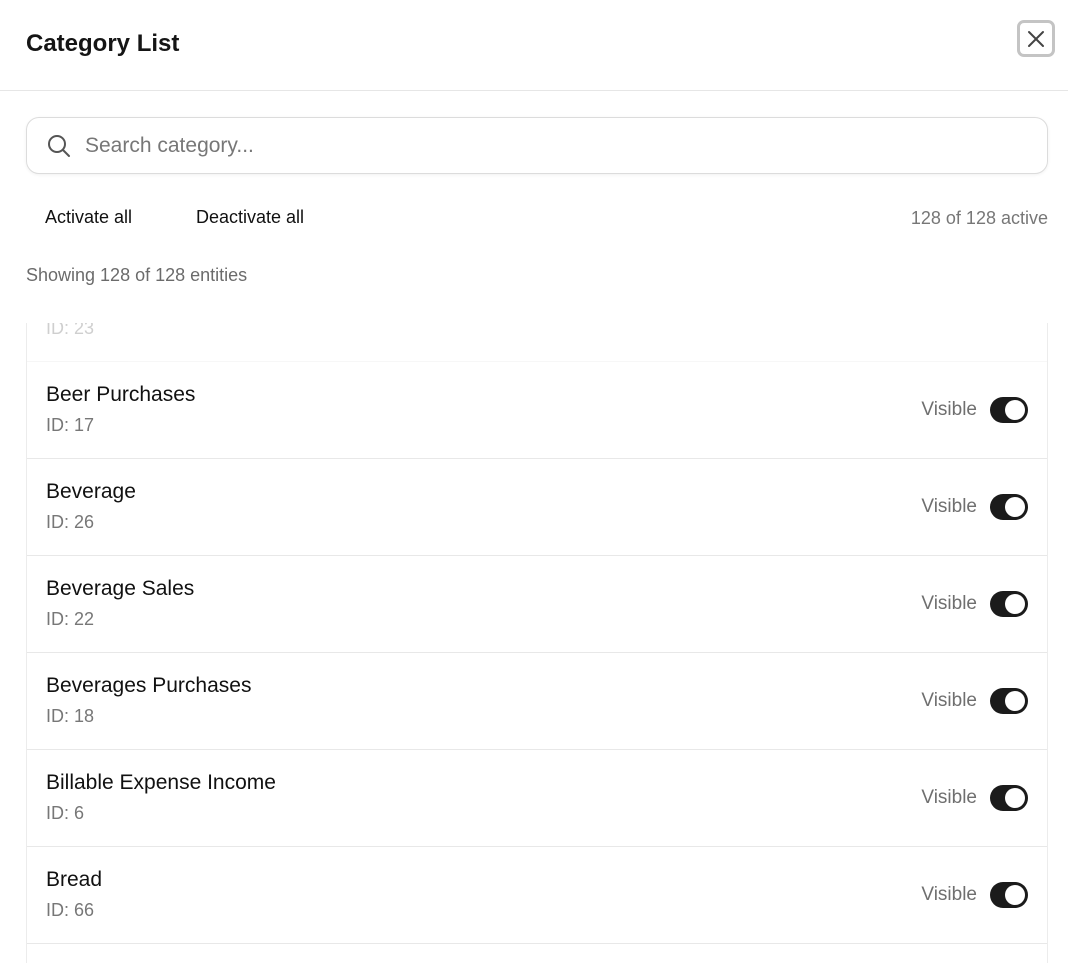 This screenshot has height=963, width=1068. Describe the element at coordinates (70, 425) in the screenshot. I see `item-id: ID: 17` at that location.